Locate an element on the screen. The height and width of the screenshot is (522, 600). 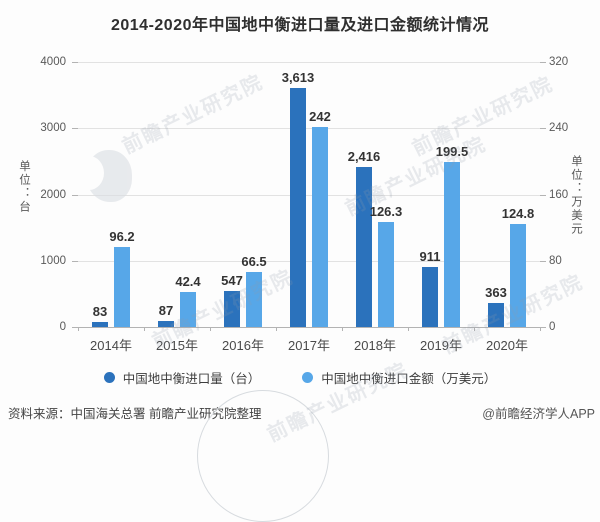
bar-value-label: 124.8 is located at coordinates (518, 213).